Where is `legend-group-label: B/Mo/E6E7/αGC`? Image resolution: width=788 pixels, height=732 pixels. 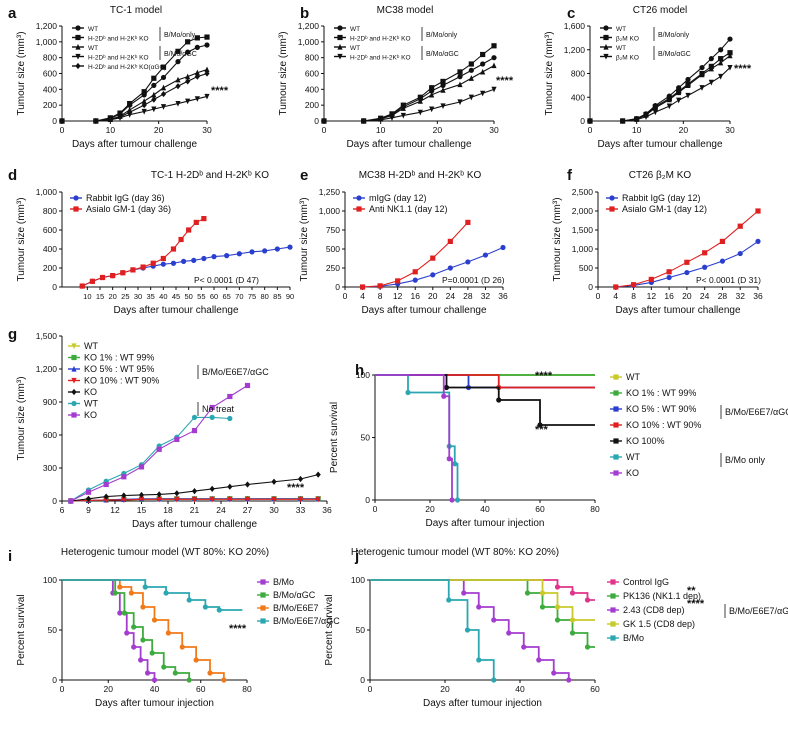
legend-group-label: B/Mo/E6E7/αGC is located at coordinates (758, 611).